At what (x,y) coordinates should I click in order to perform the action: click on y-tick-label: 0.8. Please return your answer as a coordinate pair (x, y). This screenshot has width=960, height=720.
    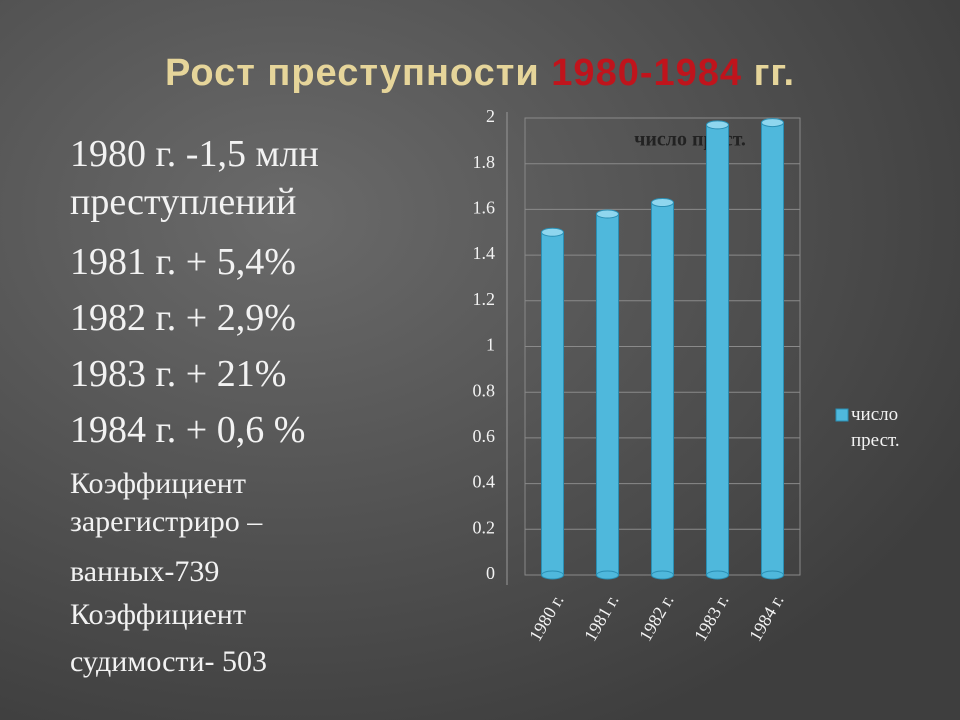
    Looking at the image, I should click on (484, 390).